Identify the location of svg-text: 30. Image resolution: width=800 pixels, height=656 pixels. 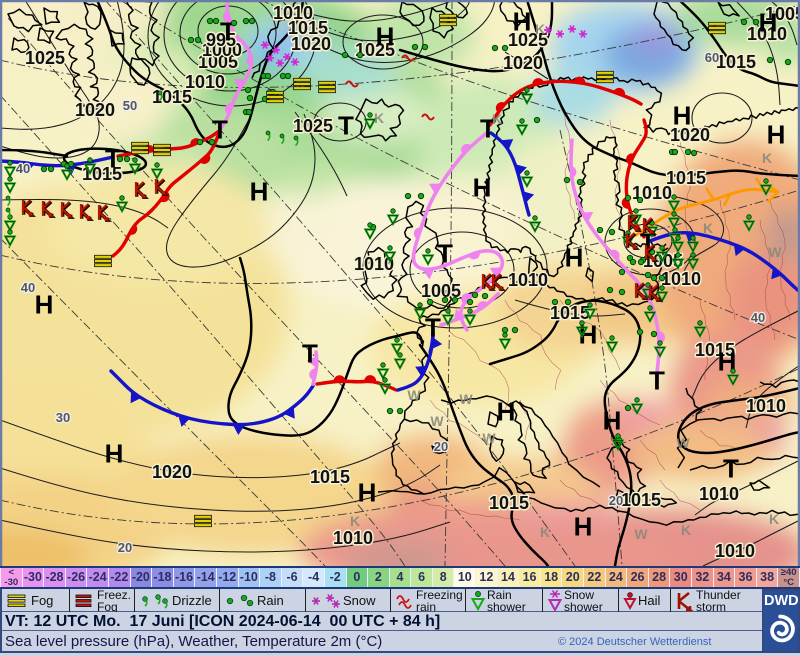
(63, 417).